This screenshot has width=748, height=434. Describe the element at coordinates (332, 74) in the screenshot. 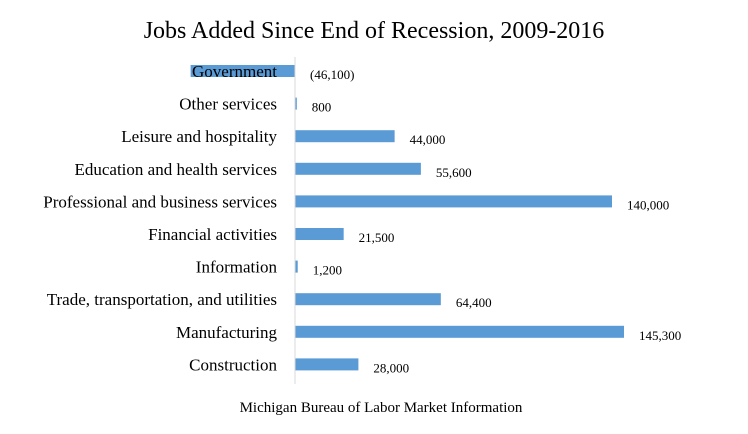

I see `data-label-government: (46,100)` at that location.